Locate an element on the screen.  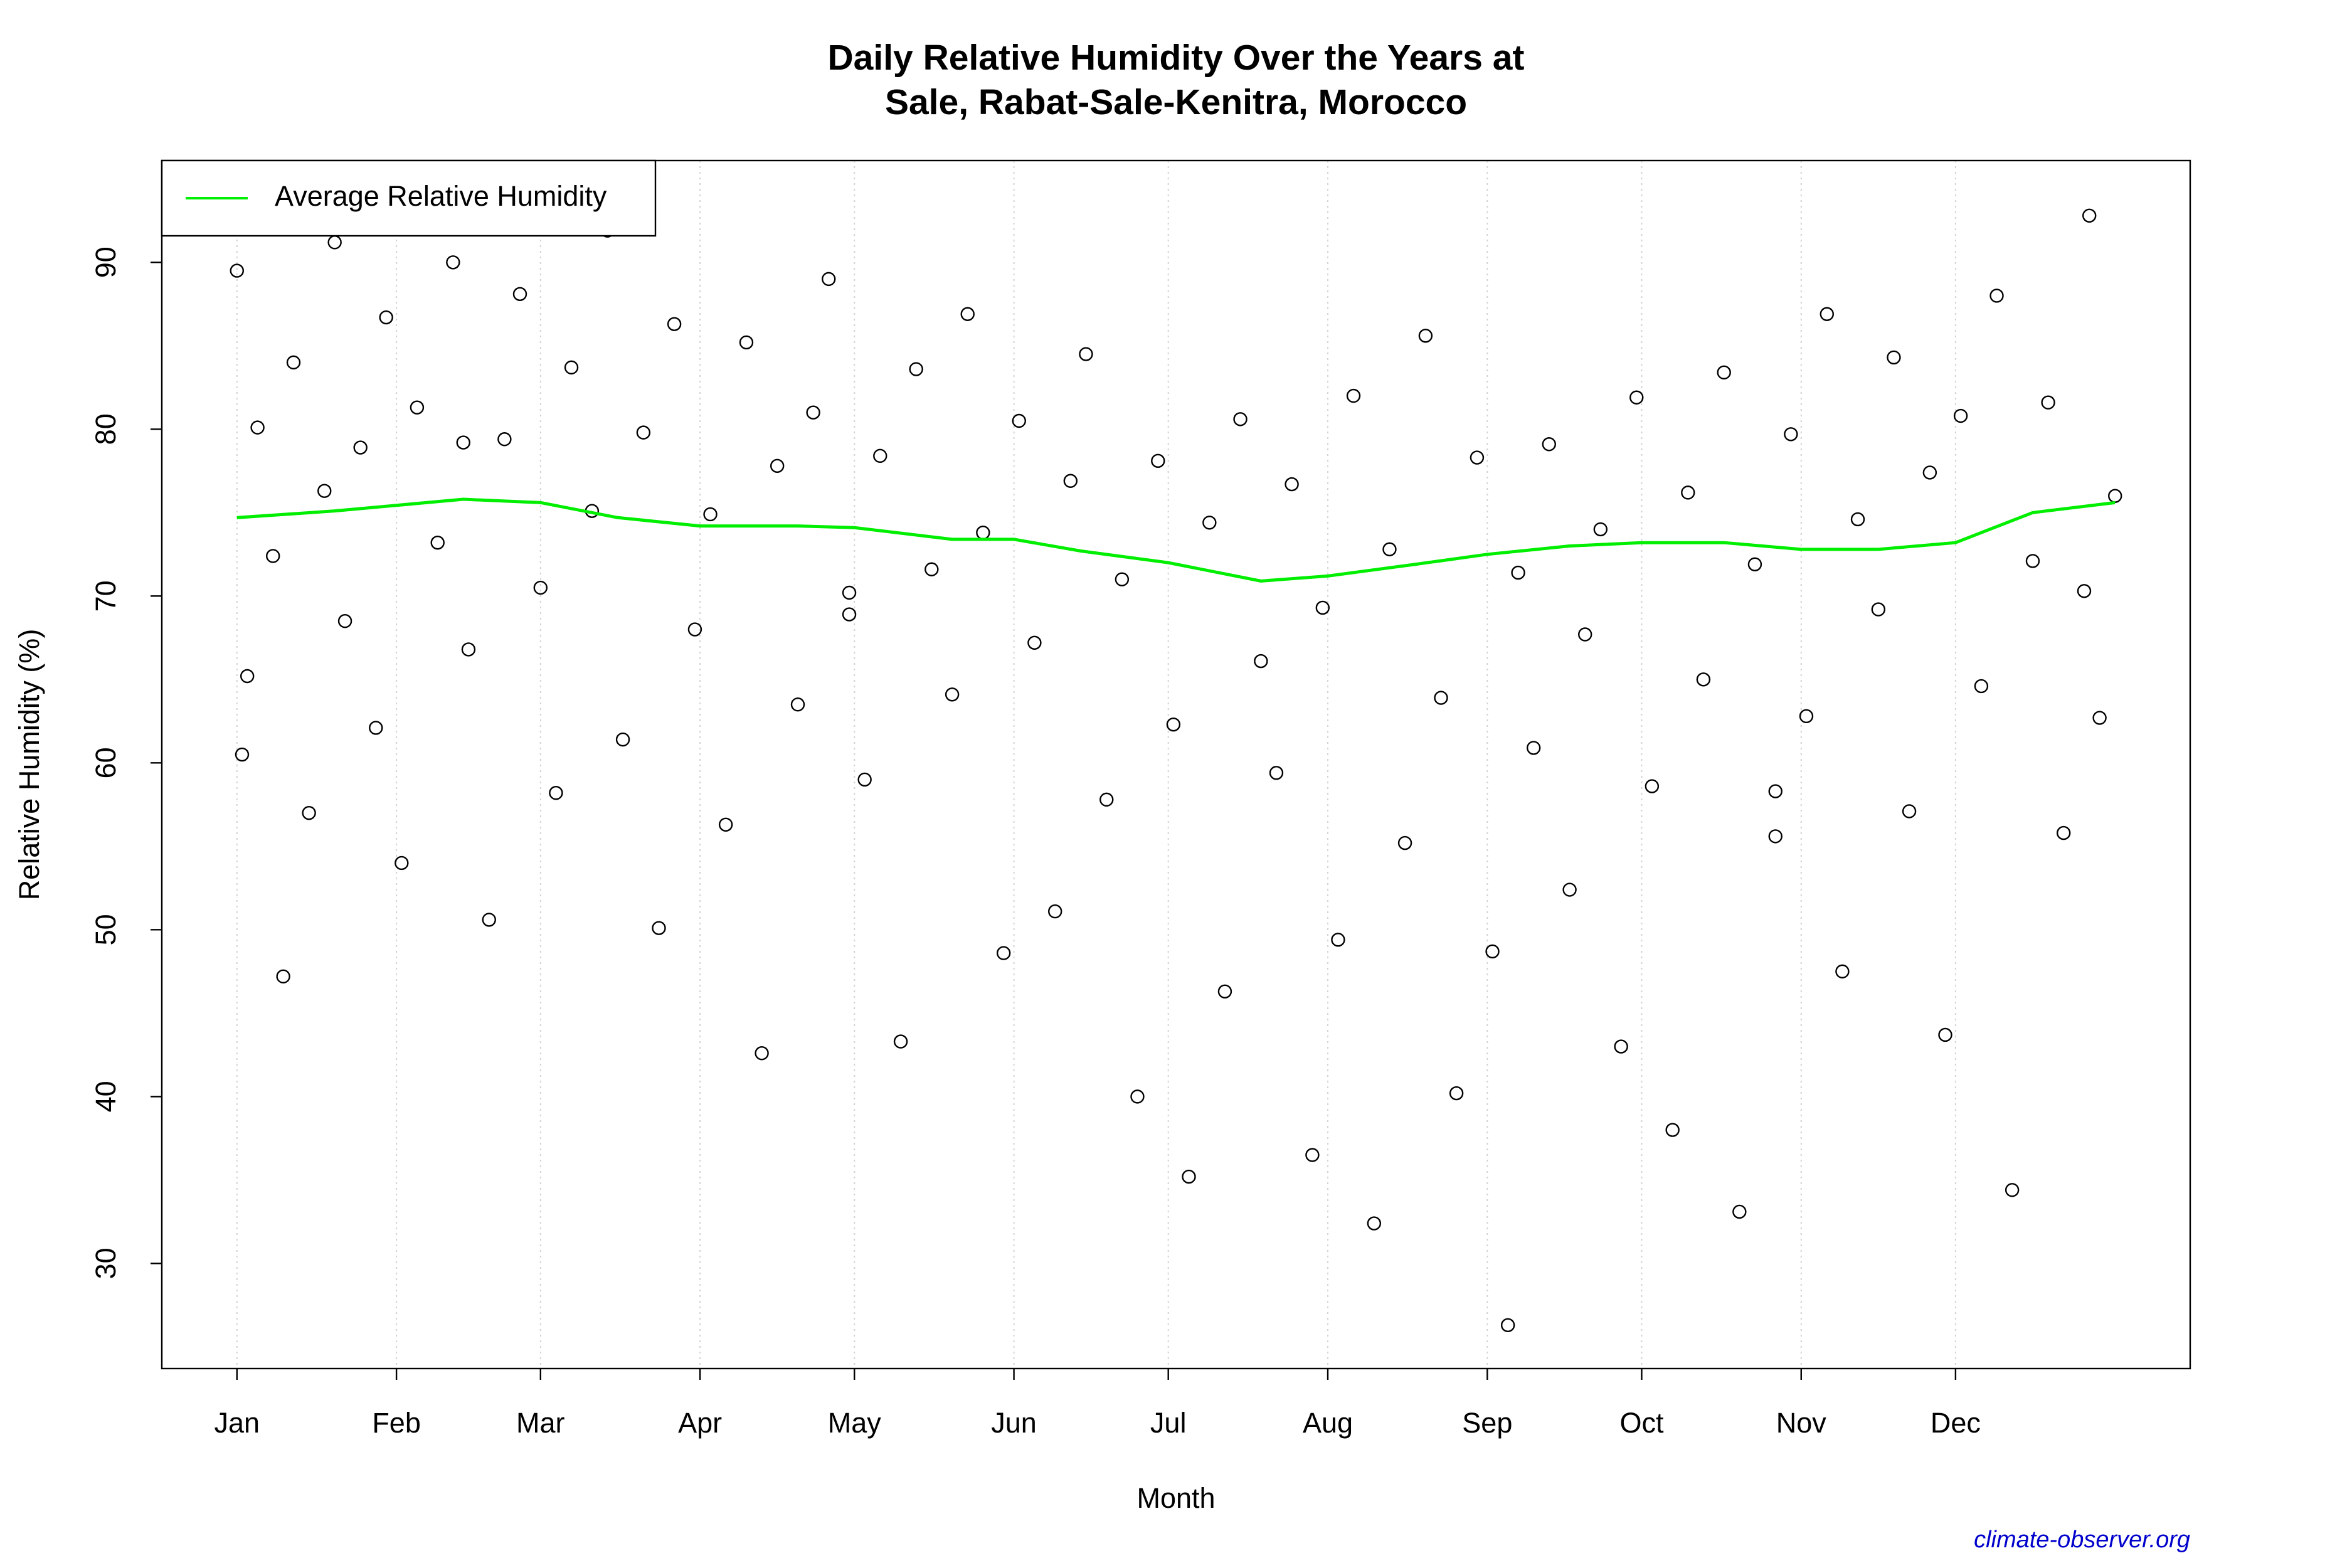
chart-title: Sale, Rabat-Sale-Kenitra, Morocco is located at coordinates (1176, 102).